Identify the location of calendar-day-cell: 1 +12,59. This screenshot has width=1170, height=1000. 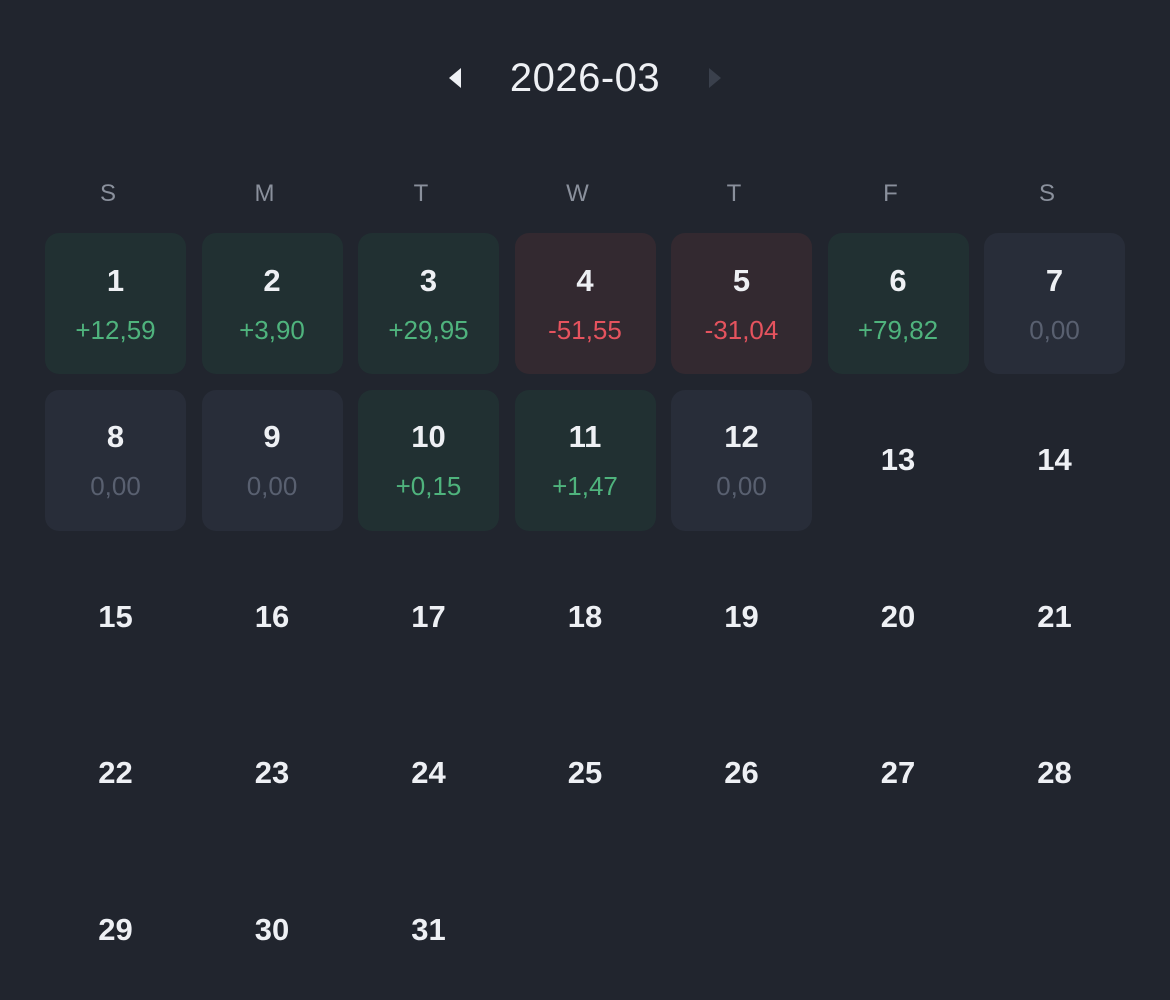
(115, 303).